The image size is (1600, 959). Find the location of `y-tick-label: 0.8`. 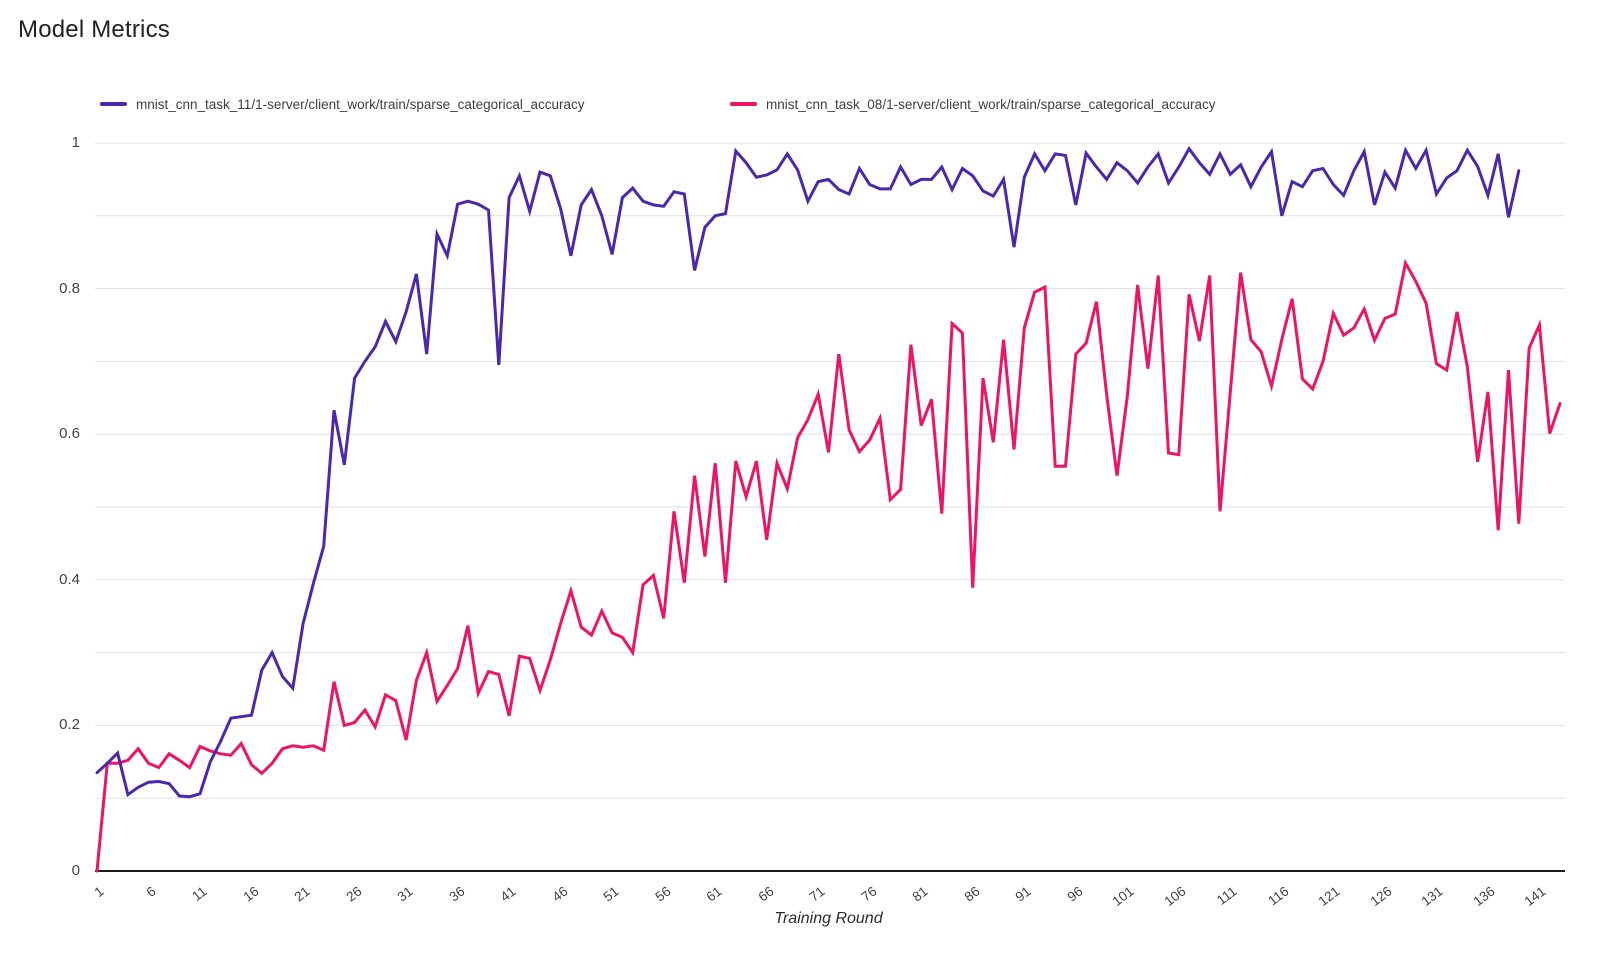

y-tick-label: 0.8 is located at coordinates (69, 288).